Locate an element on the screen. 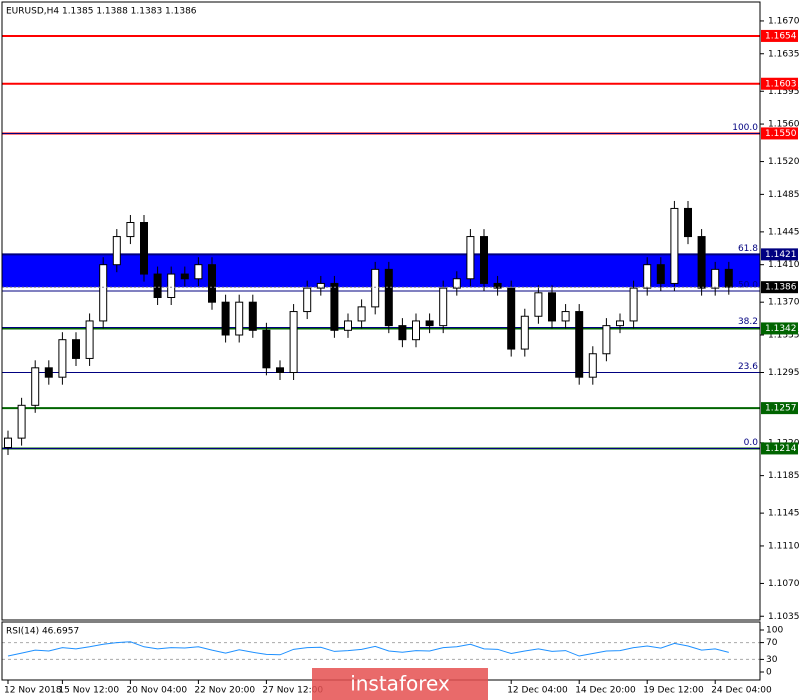 The width and height of the screenshot is (800, 700). chart-title: EURUSD,H4 1.1385 1.1388 1.1383 1.1386 is located at coordinates (101, 12).